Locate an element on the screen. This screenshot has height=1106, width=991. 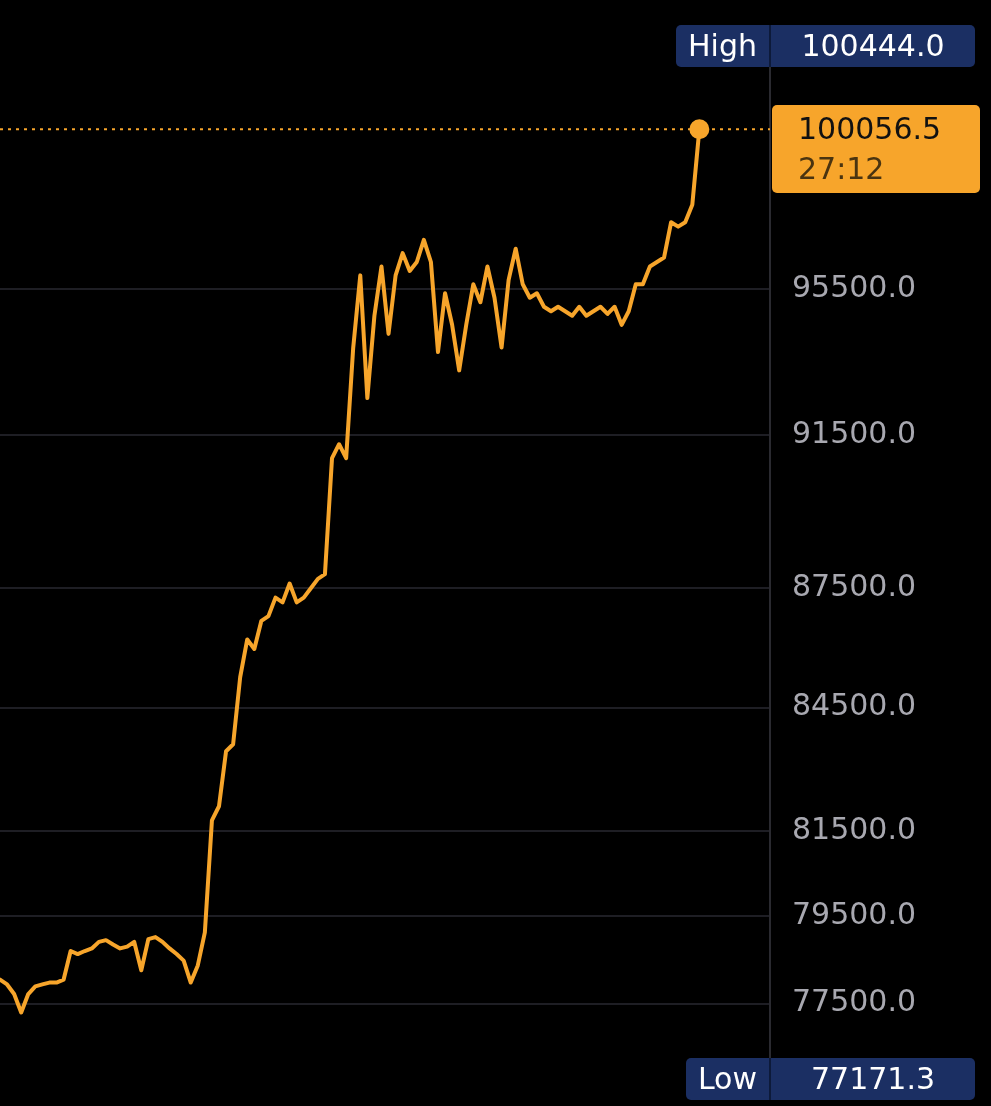
annotation: Low is located at coordinates (727, 1079).